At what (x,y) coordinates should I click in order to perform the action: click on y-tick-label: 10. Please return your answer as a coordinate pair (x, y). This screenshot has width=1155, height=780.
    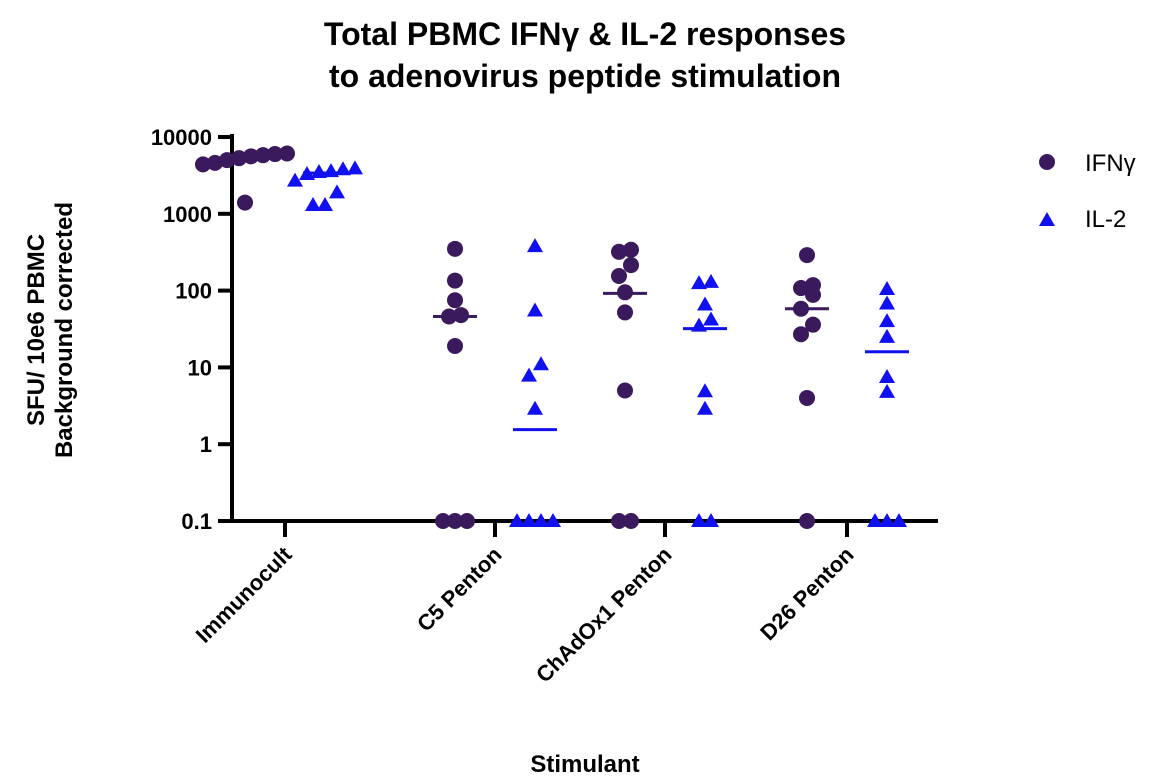
    Looking at the image, I should click on (200, 367).